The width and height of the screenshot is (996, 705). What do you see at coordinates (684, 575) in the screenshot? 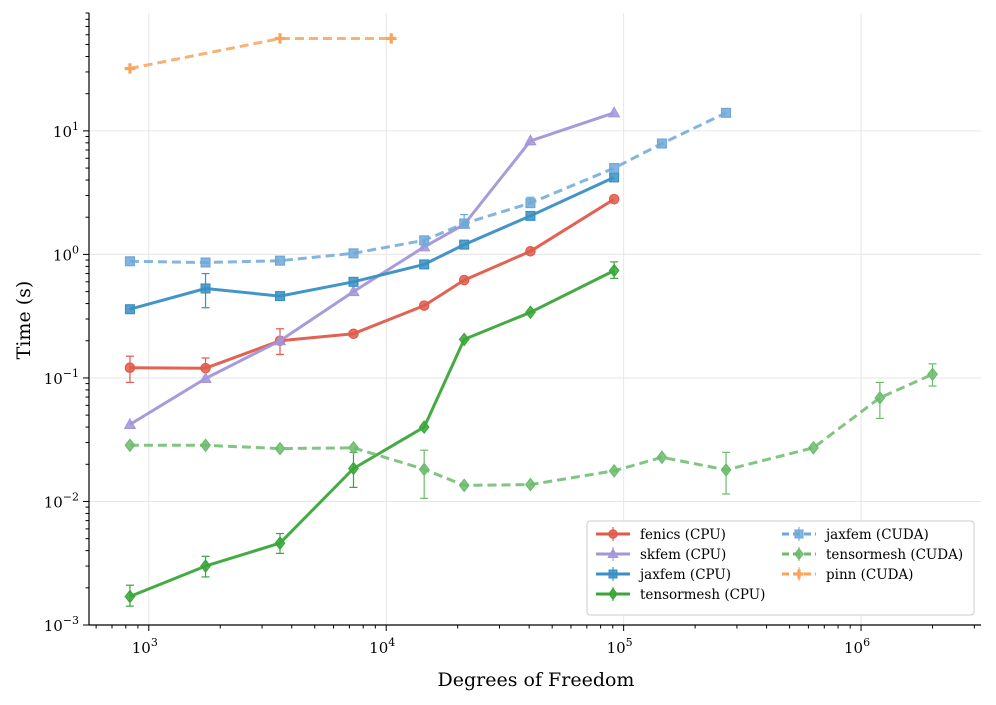
I see `legend-label: jaxfem (CPU)` at bounding box center [684, 575].